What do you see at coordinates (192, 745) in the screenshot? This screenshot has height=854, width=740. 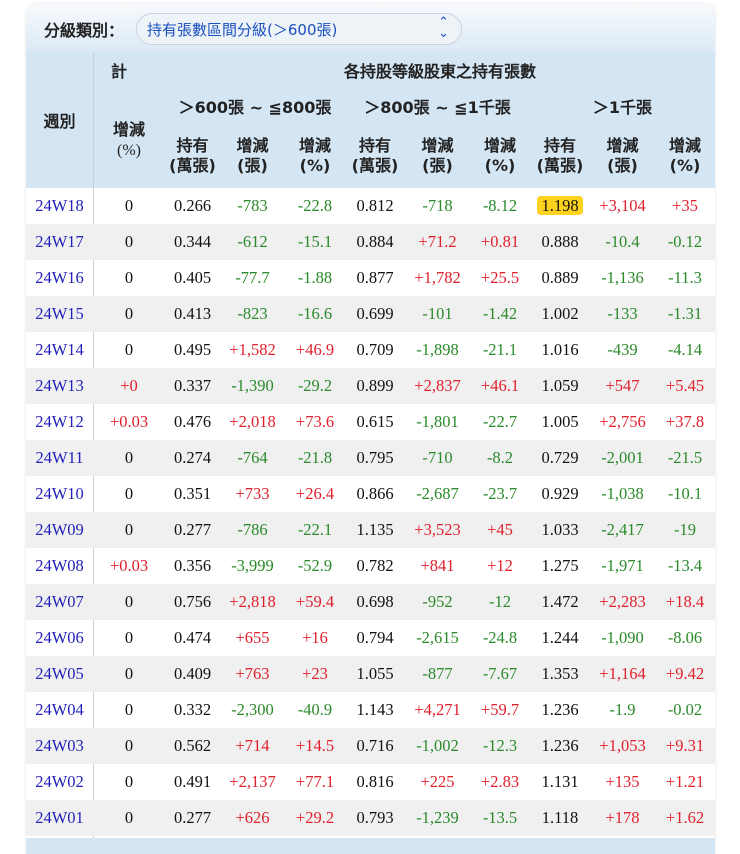 I see `table-cell: 0.562` at bounding box center [192, 745].